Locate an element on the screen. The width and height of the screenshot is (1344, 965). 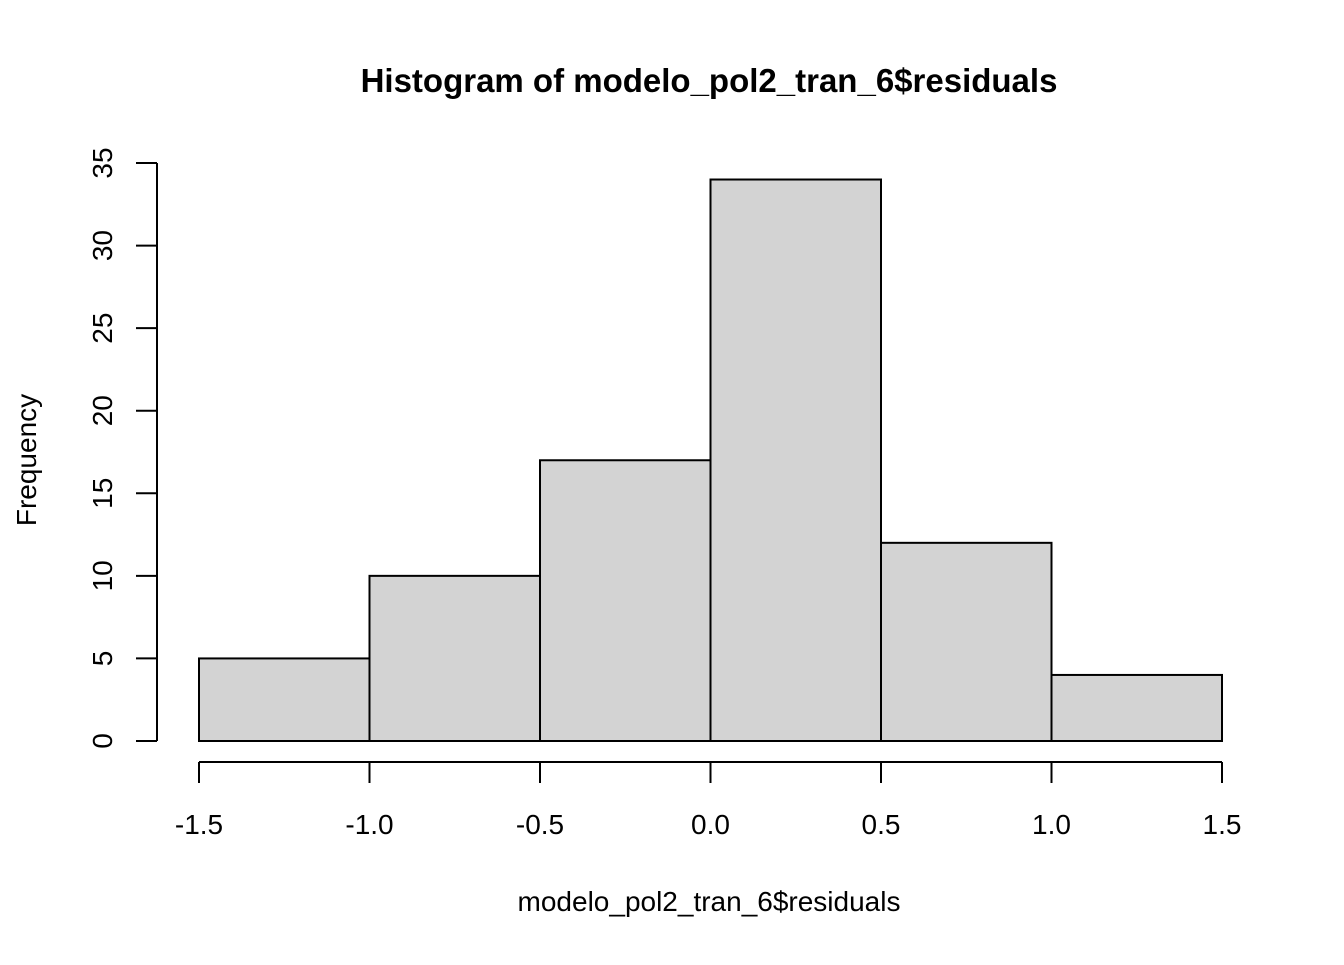
x-tick-label: 1.0 is located at coordinates (1051, 824).